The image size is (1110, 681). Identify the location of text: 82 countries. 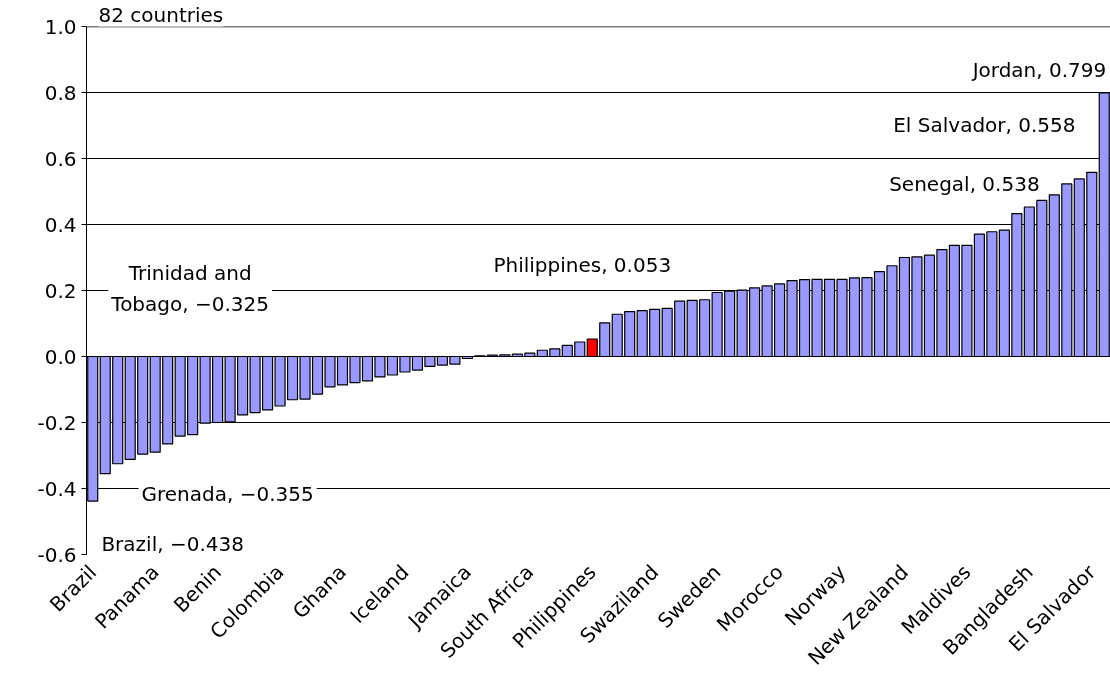
(161, 14).